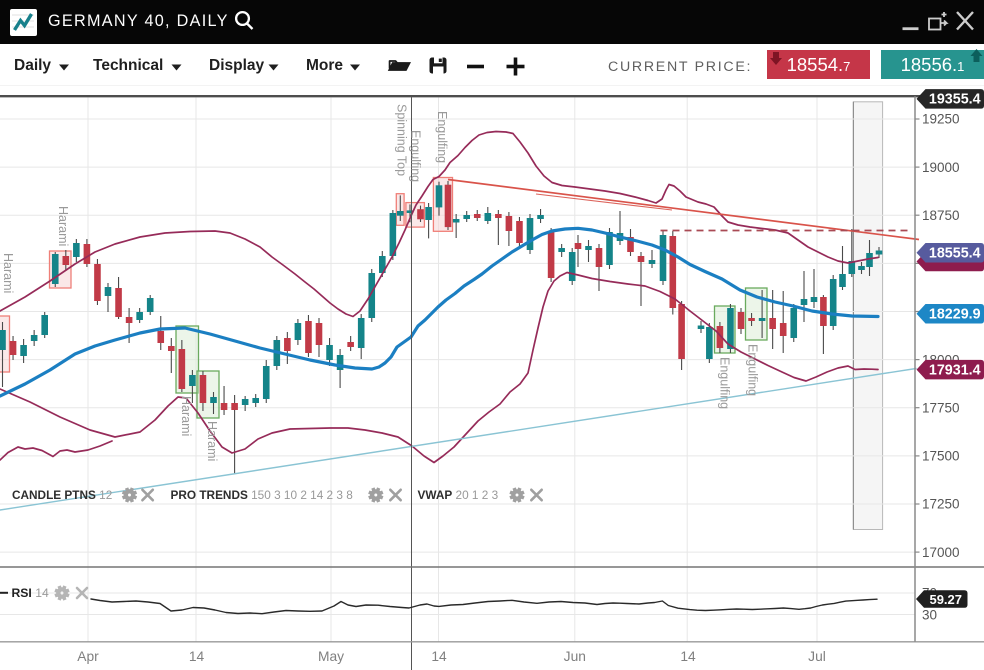 This screenshot has width=984, height=670. Describe the element at coordinates (30, 593) in the screenshot. I see `svg-text: RSI 14` at that location.